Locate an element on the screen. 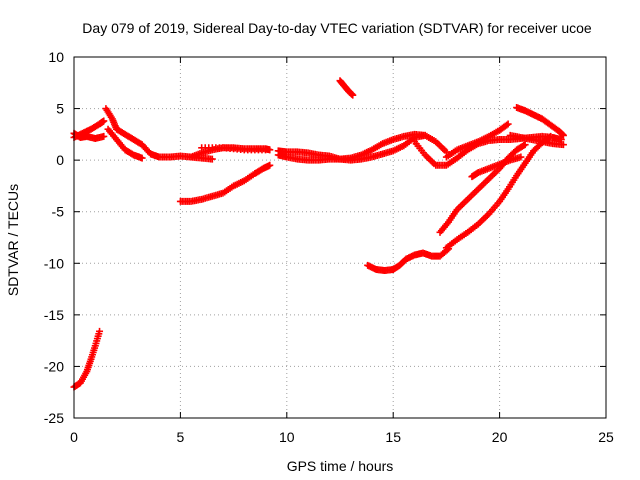 This screenshot has height=480, width=640. x-tick-label: 15 is located at coordinates (393, 437).